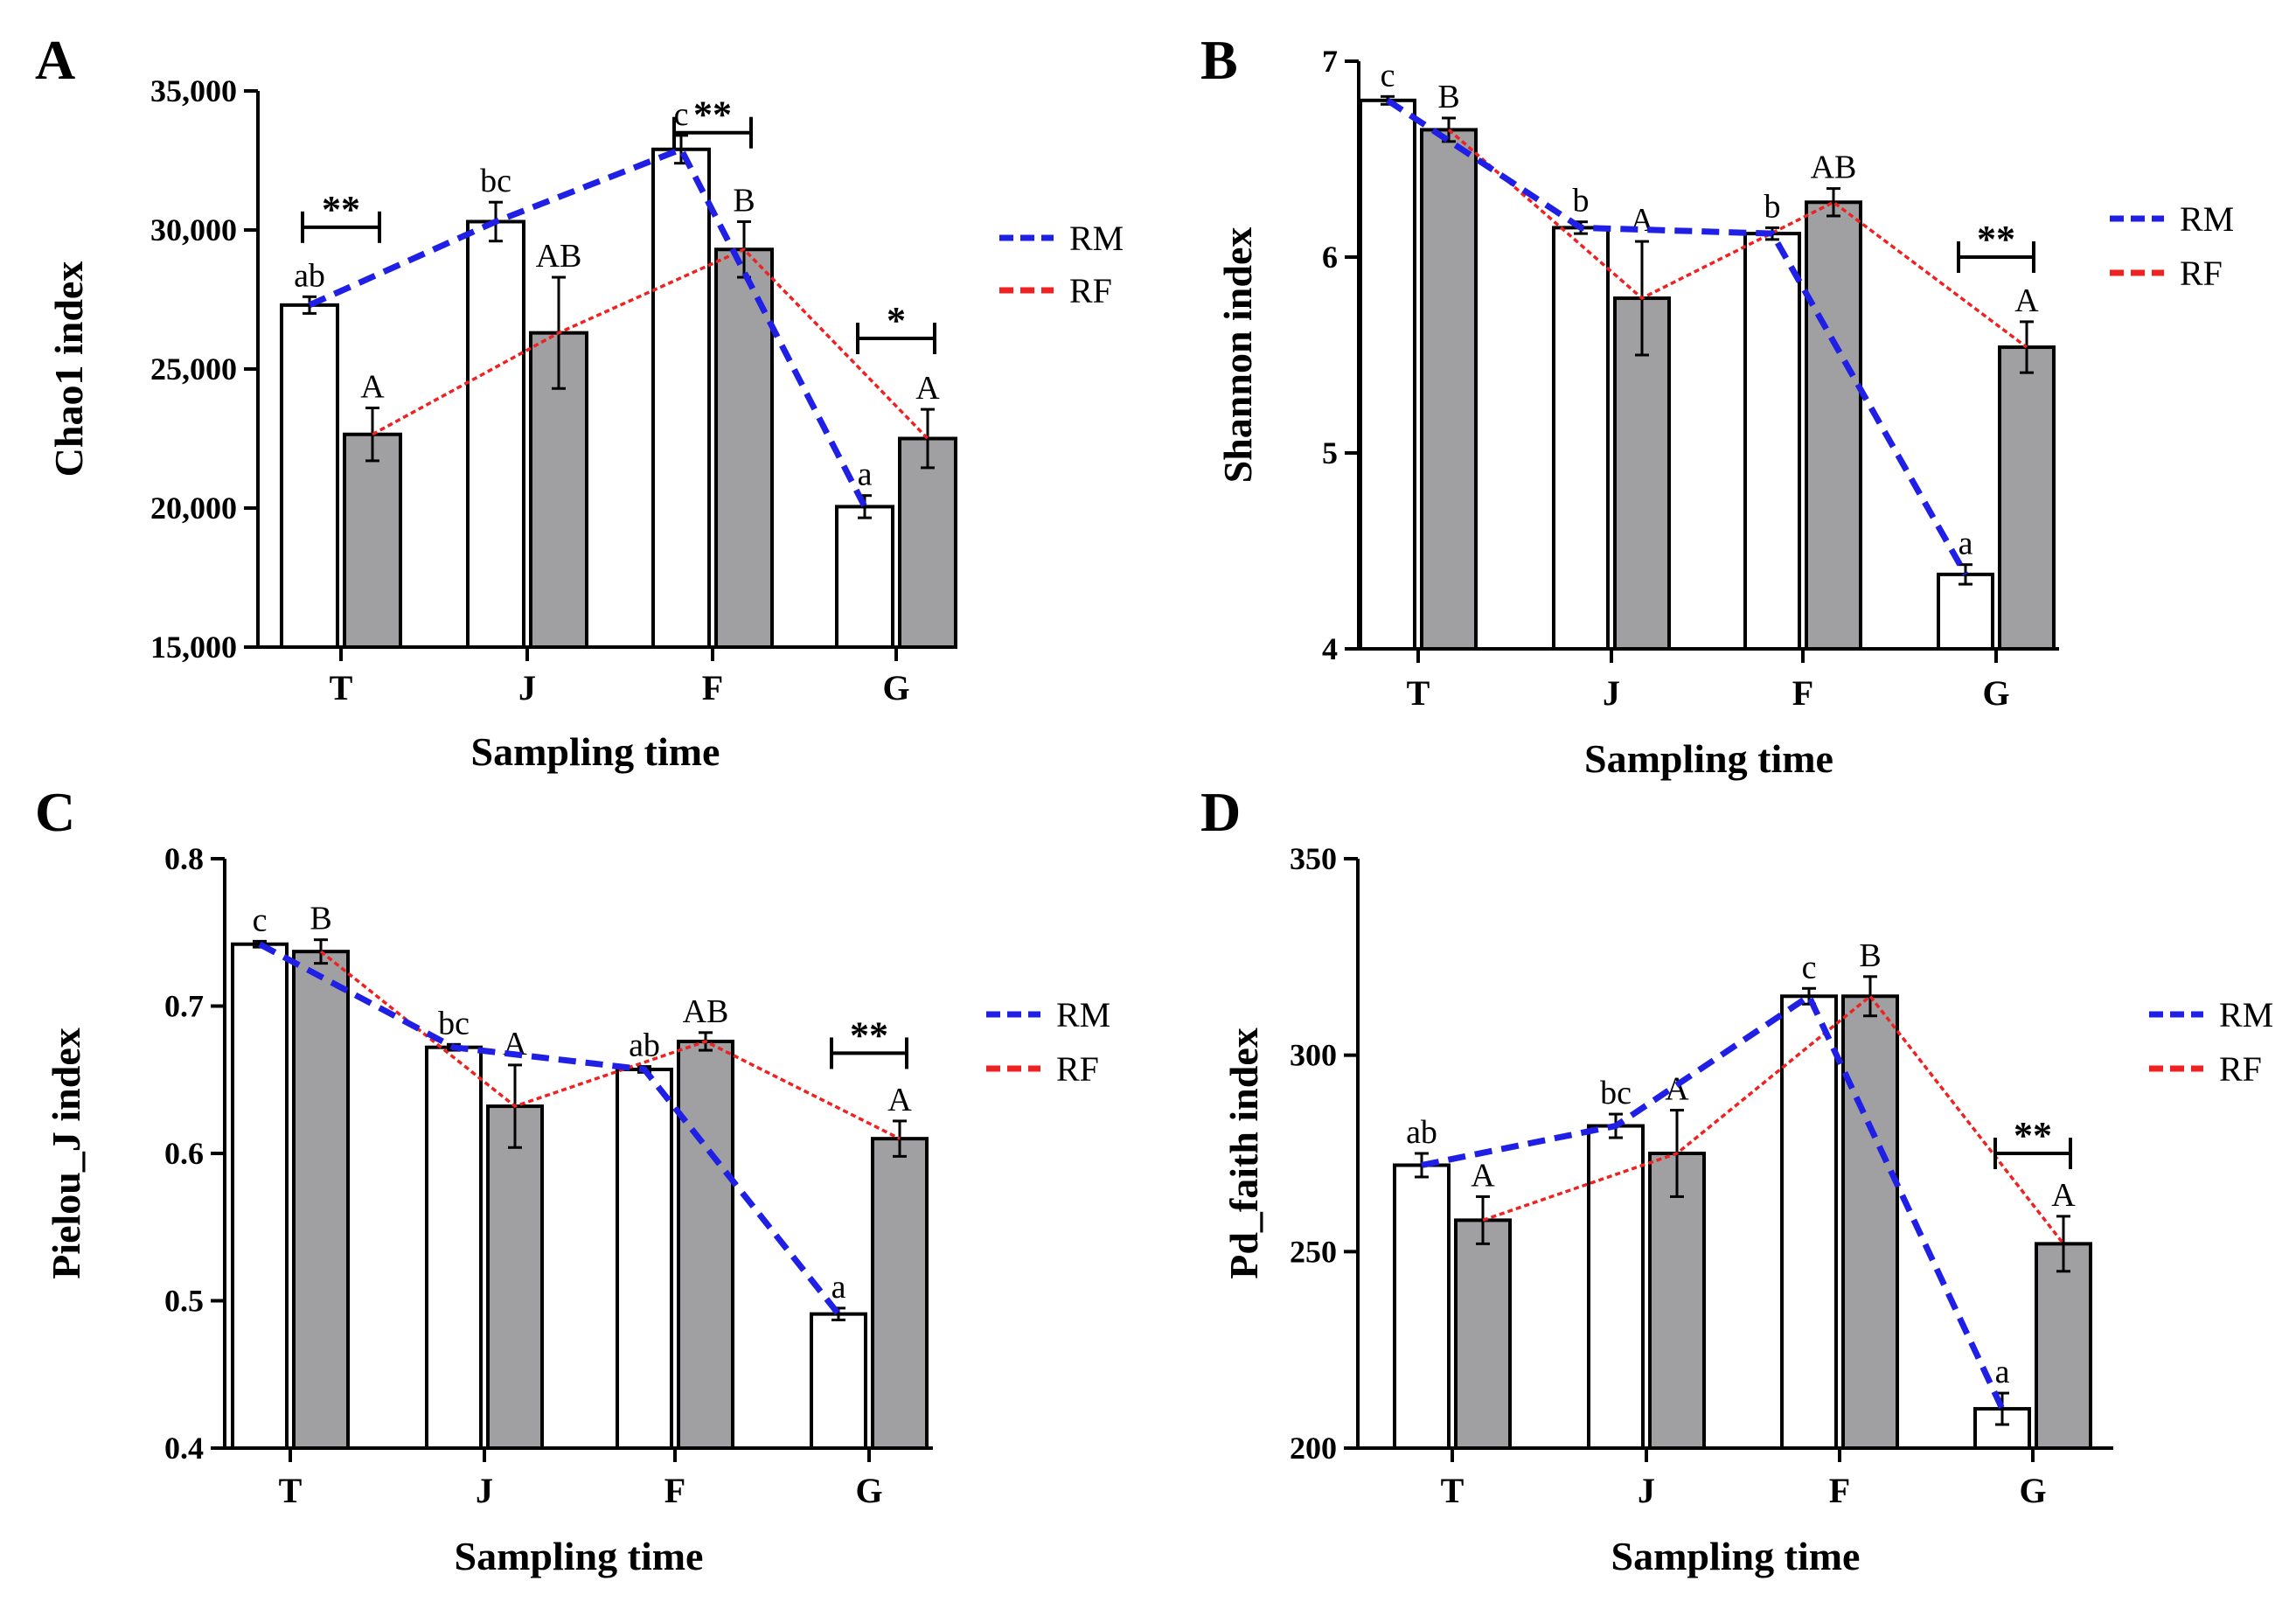 Image resolution: width=2296 pixels, height=1609 pixels. Describe the element at coordinates (1237, 355) in the screenshot. I see `y-axis-label: Shannon index` at that location.